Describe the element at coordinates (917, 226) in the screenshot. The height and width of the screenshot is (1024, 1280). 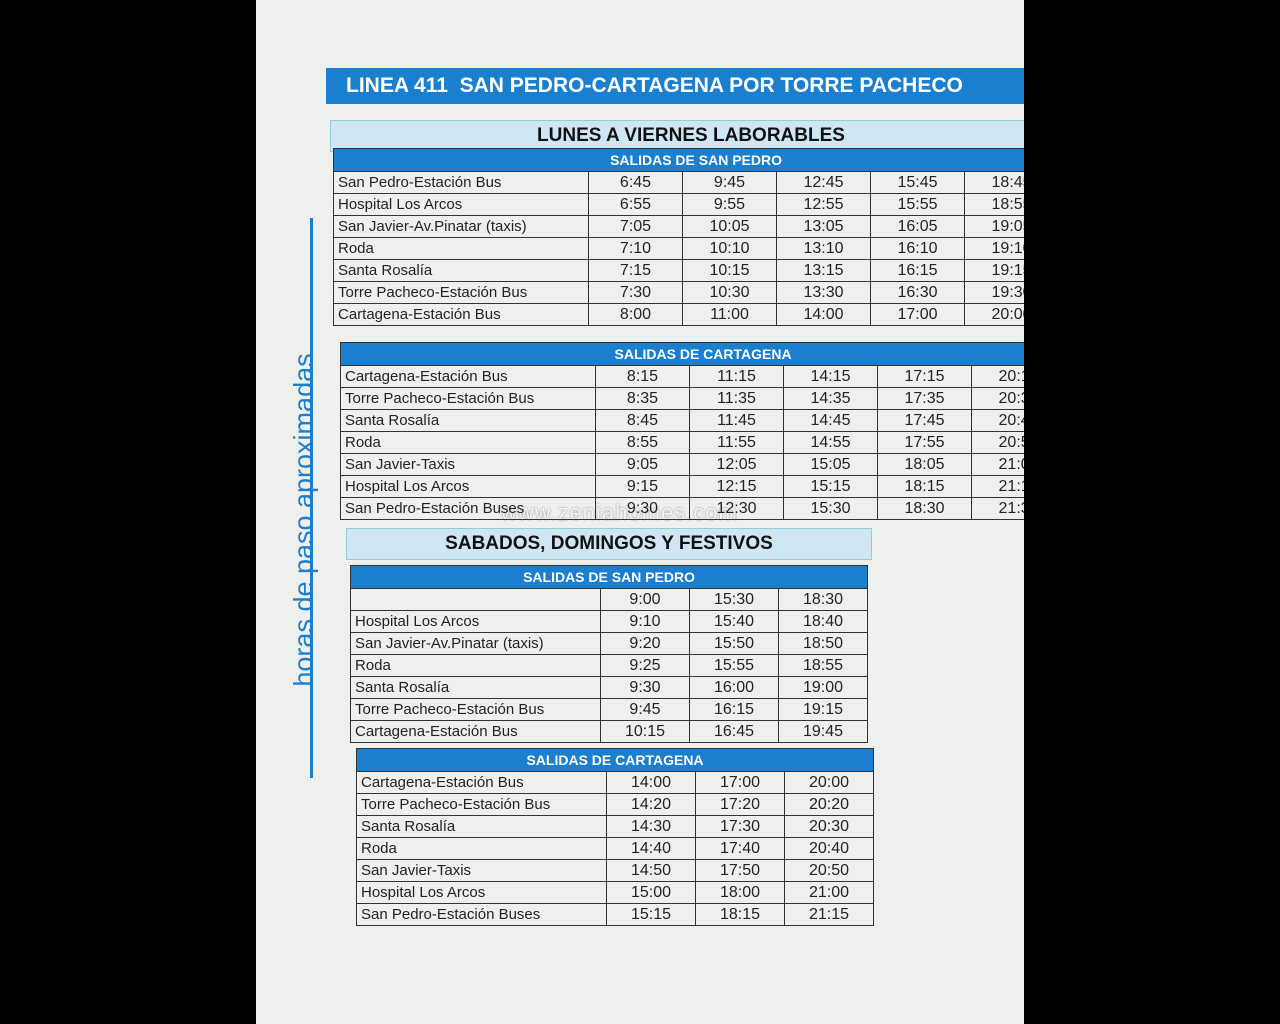
I see `time: 16:05` at that location.